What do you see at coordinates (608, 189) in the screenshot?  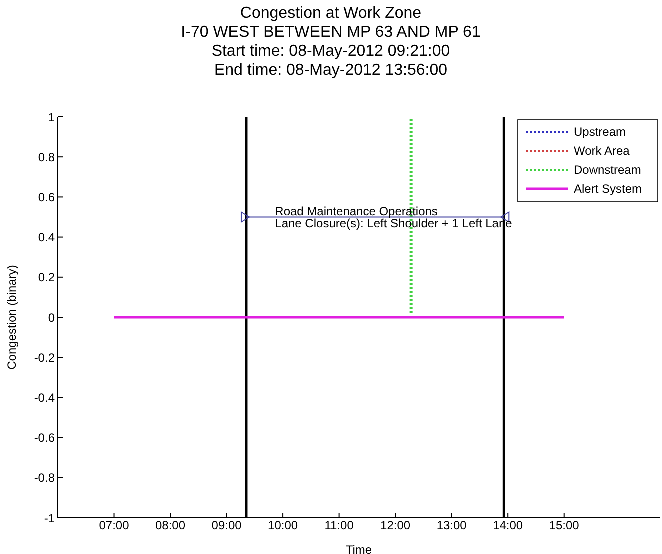 I see `legend-label: Alert System` at bounding box center [608, 189].